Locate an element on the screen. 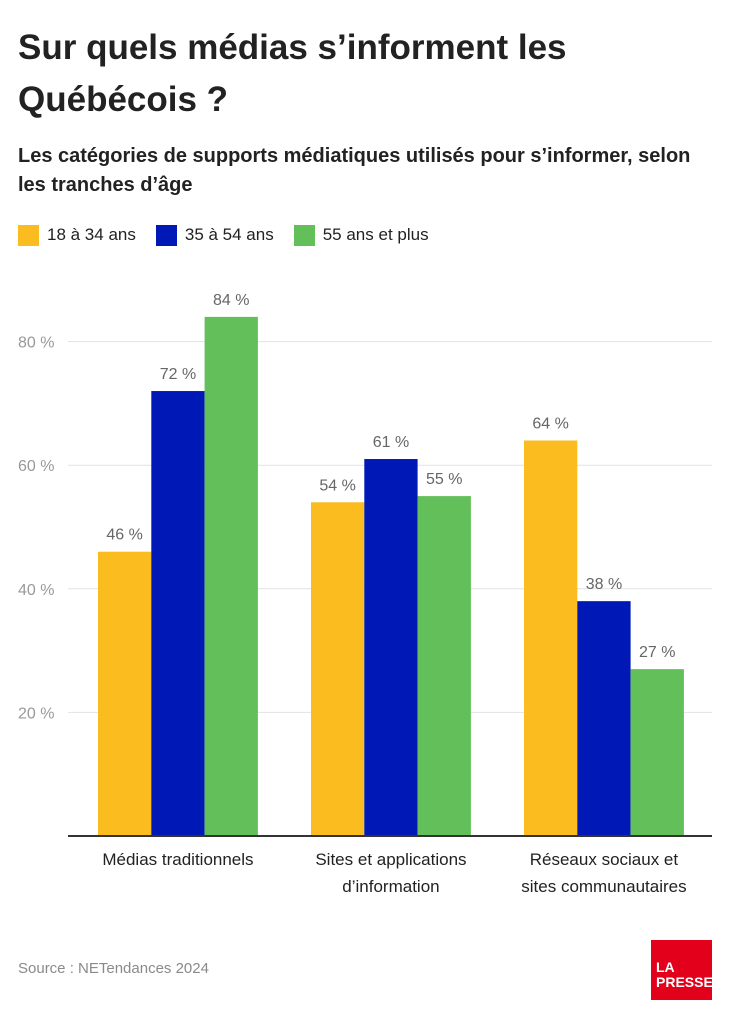 This screenshot has width=729, height=1024. legend-item-55-plus: 55 ans et plus is located at coordinates (361, 235).